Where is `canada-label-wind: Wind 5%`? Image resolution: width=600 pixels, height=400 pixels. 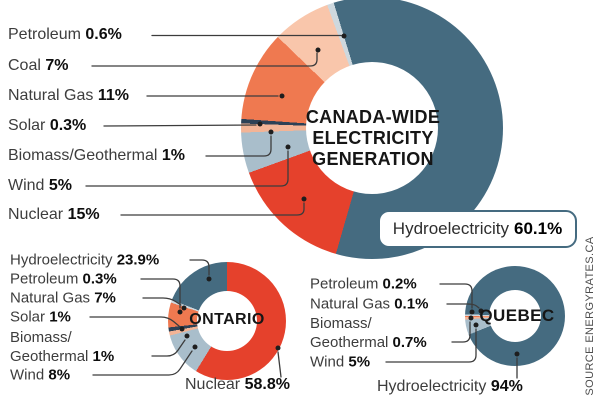
canada-label-wind: Wind 5% is located at coordinates (40, 185).